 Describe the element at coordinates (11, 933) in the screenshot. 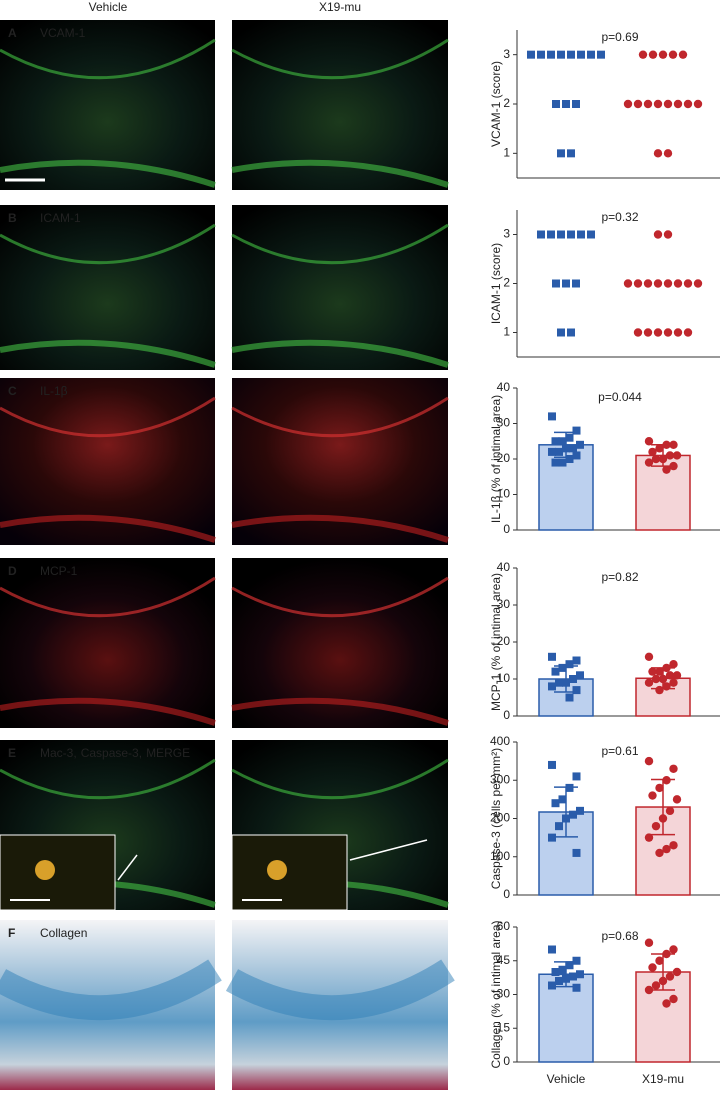

I see `panel-letter: F` at that location.